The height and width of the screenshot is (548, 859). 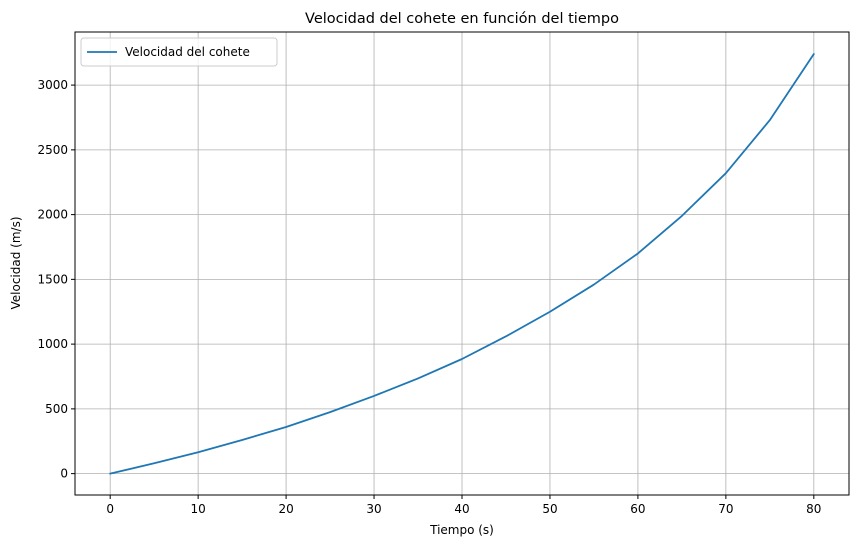 What do you see at coordinates (110, 509) in the screenshot?
I see `x-tick-label: 0` at bounding box center [110, 509].